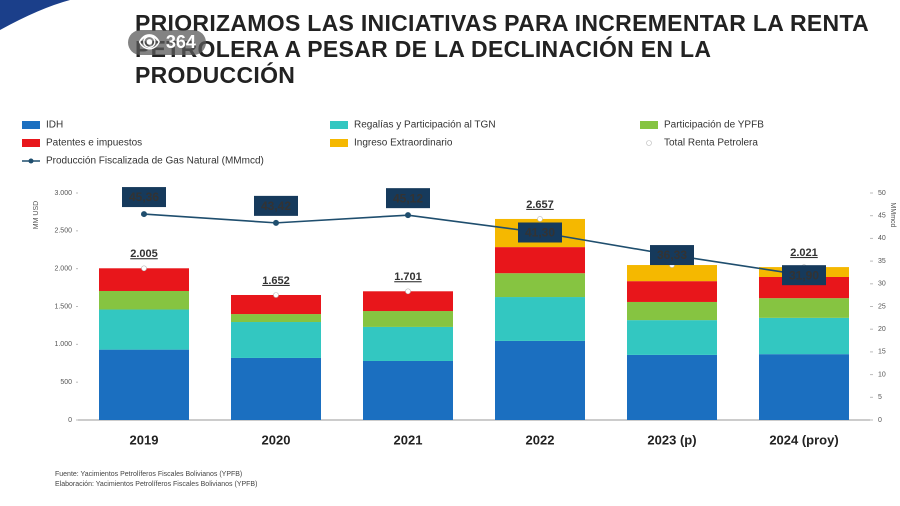 The image size is (900, 506). I want to click on legend-label: Total Renta Petrolera, so click(711, 143).